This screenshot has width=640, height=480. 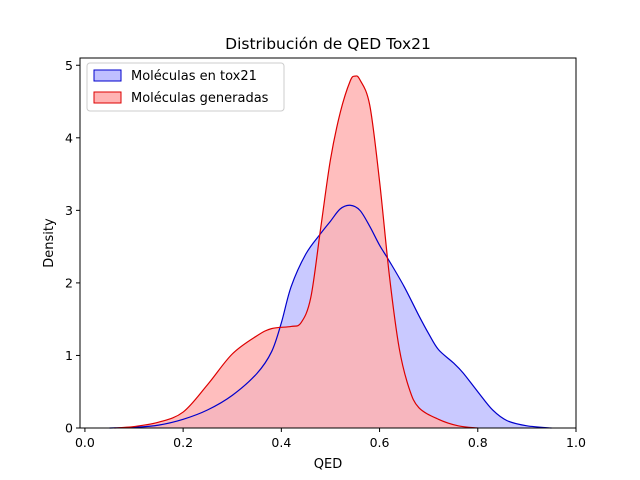 I want to click on x-tick-label: 0.0, so click(x=85, y=442).